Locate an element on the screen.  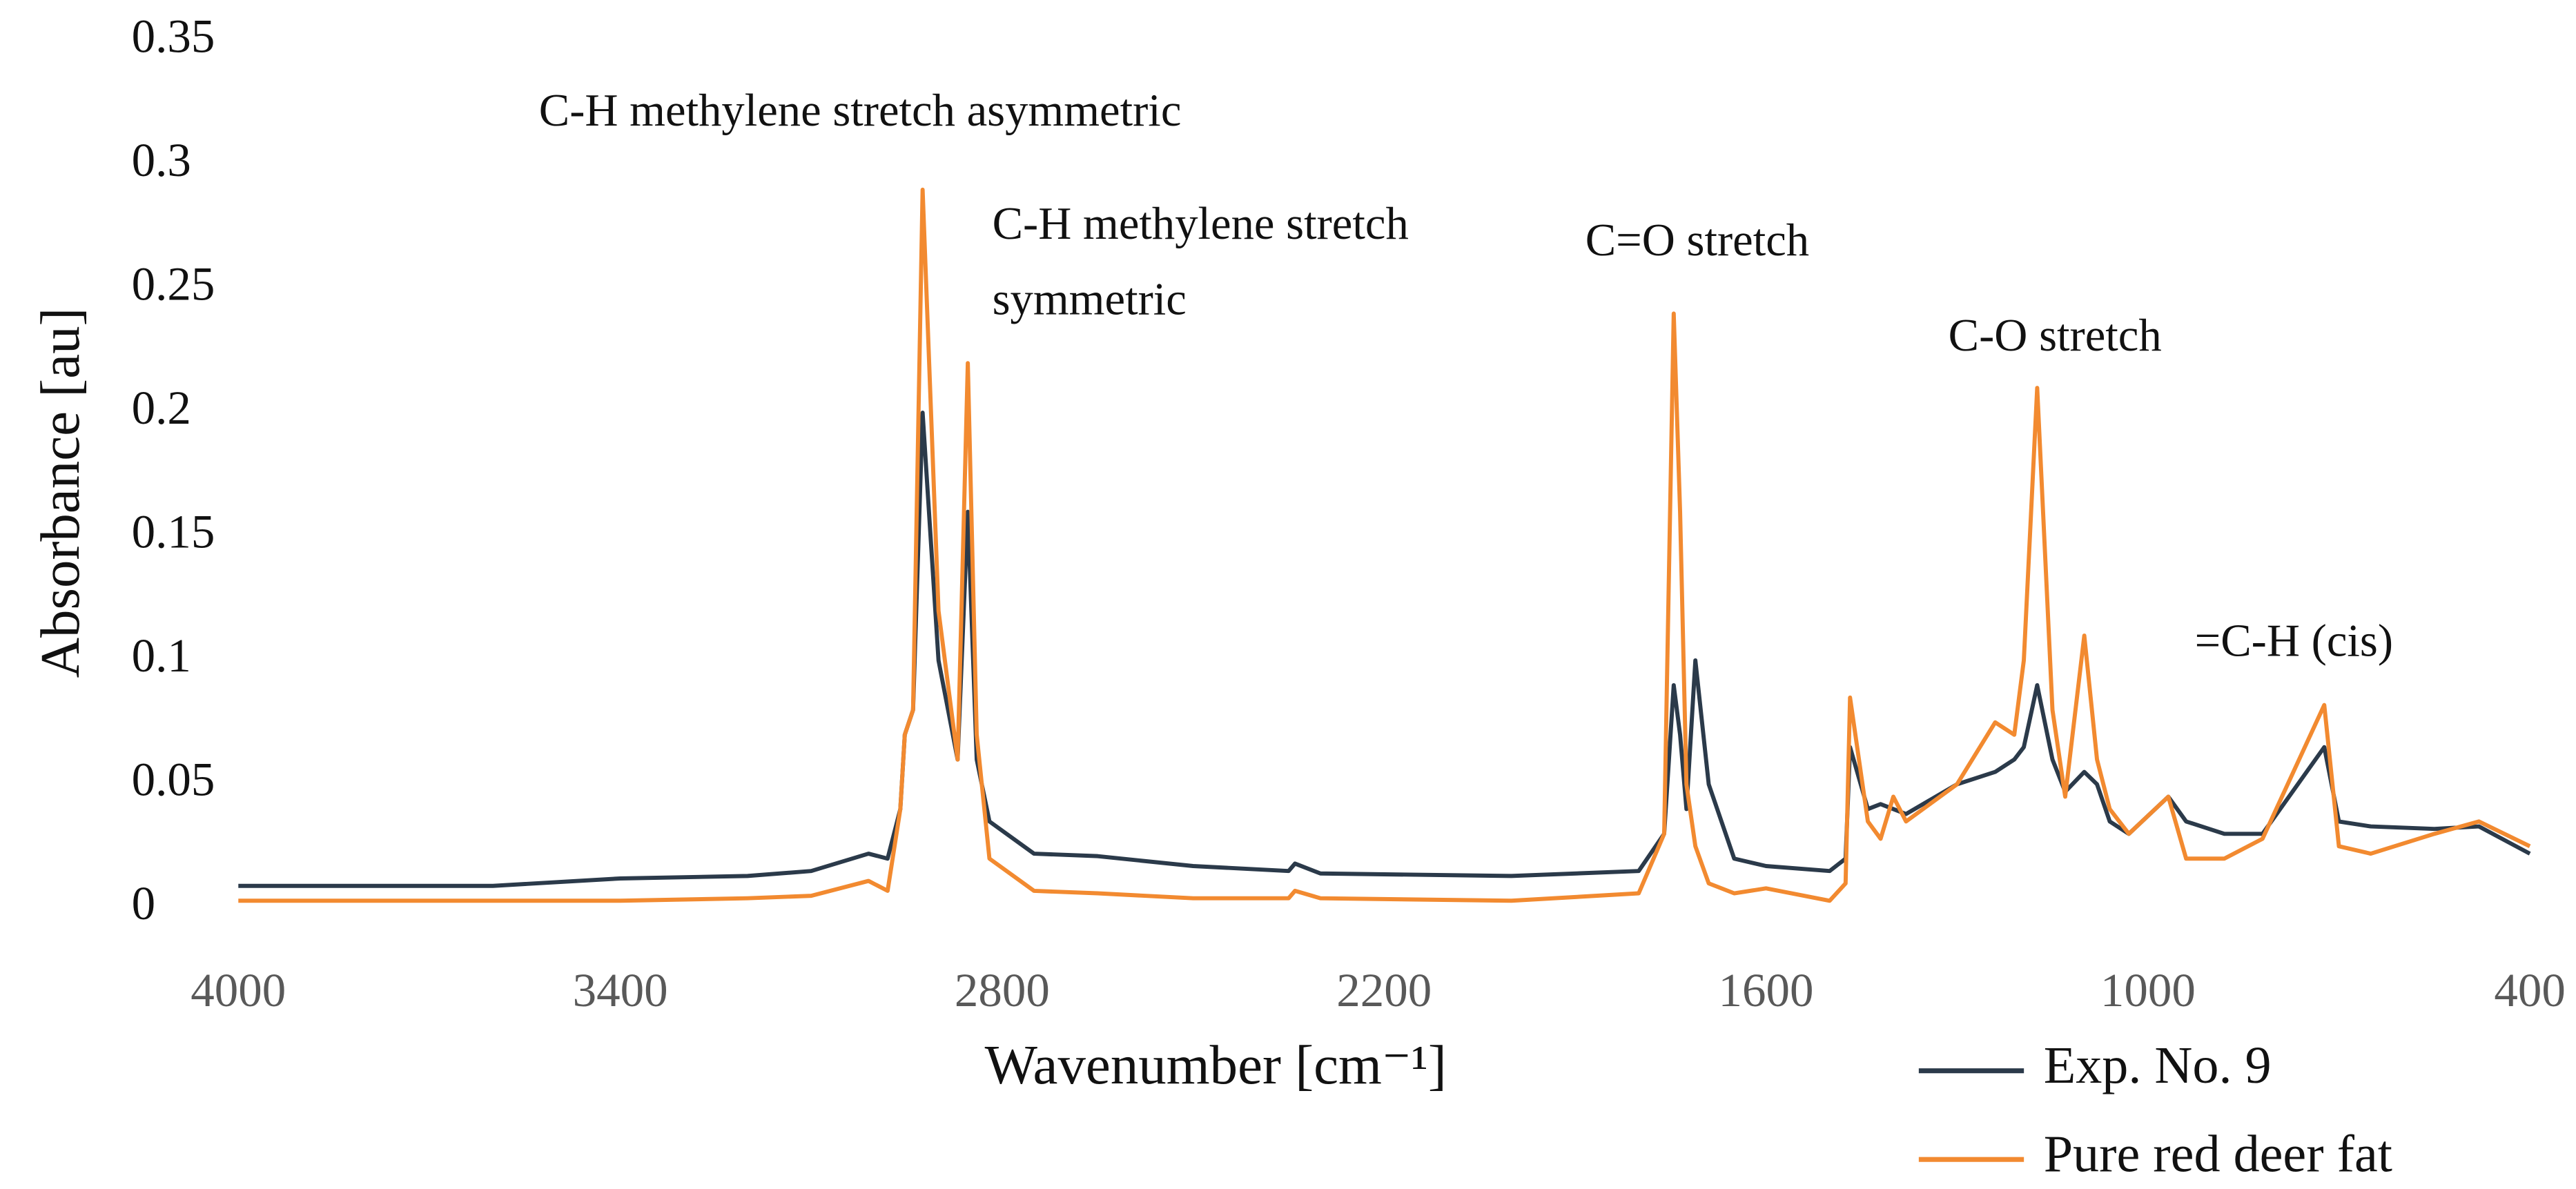
y-tick-label: 0.1 is located at coordinates (161, 655).